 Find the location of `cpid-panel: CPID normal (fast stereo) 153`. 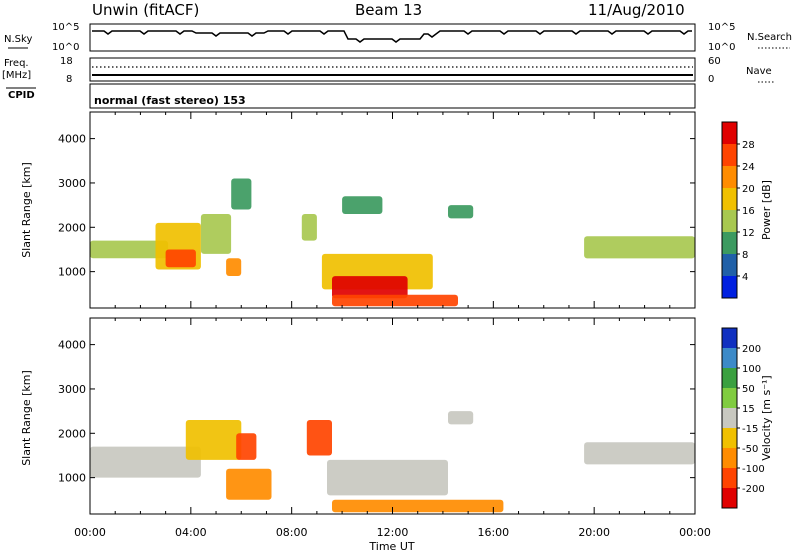

cpid-panel: CPID normal (fast stereo) 153 is located at coordinates (351, 96).